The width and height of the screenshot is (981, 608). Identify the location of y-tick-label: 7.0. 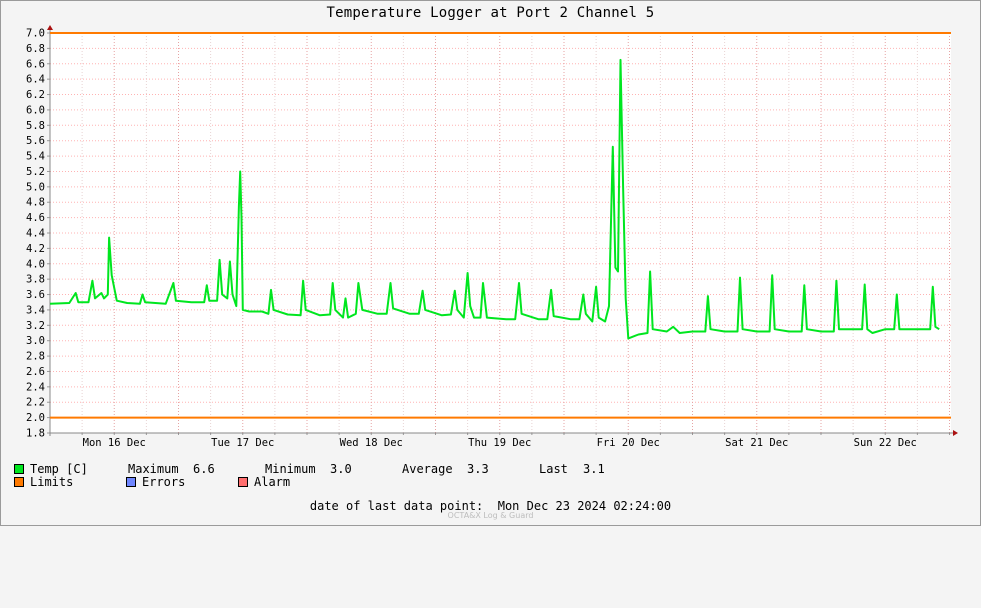
(35, 34).